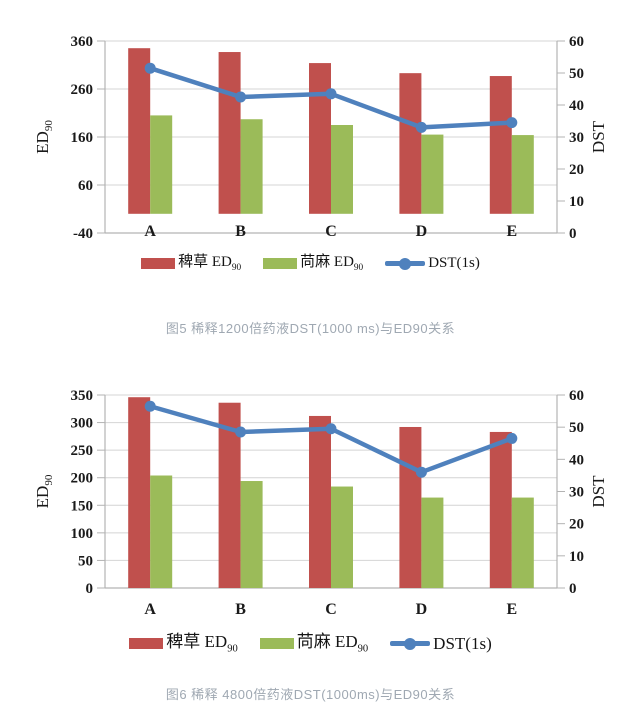 This screenshot has height=713, width=621. What do you see at coordinates (82, 479) in the screenshot?
I see `left-axis-tick-label: 200` at bounding box center [82, 479].